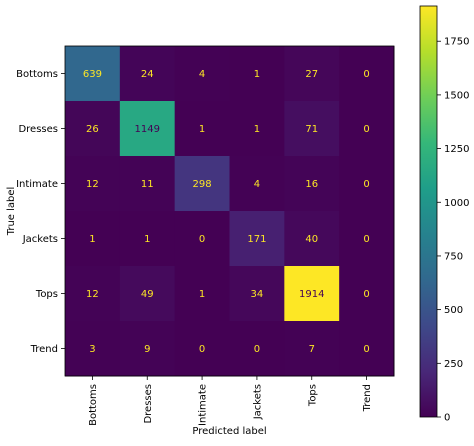  I want to click on cell-value-label: 24, so click(147, 74).